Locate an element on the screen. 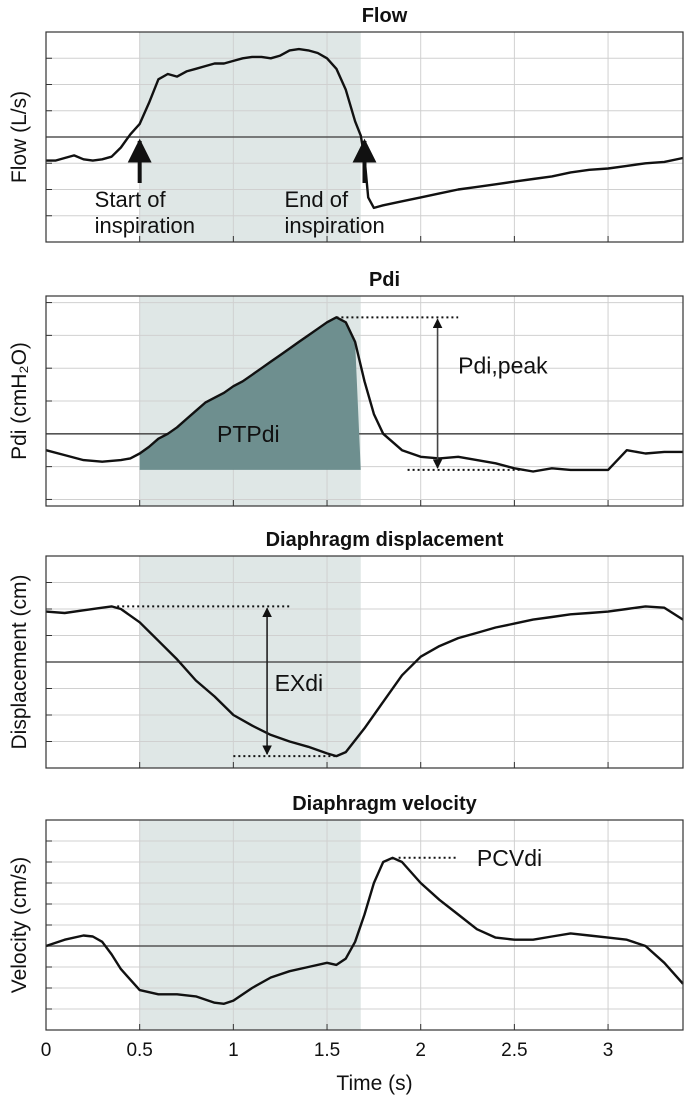  panel-title: Diaphragm displacement is located at coordinates (385, 540).